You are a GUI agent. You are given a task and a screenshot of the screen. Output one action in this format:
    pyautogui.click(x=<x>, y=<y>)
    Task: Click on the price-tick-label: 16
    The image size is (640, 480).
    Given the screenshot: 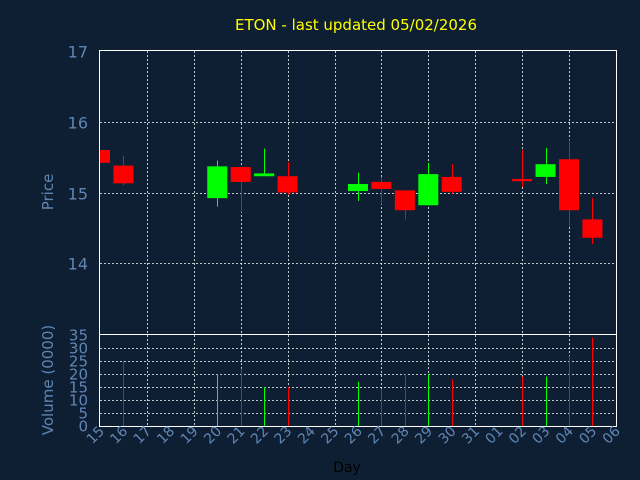 What is the action you would take?
    pyautogui.click(x=78, y=123)
    